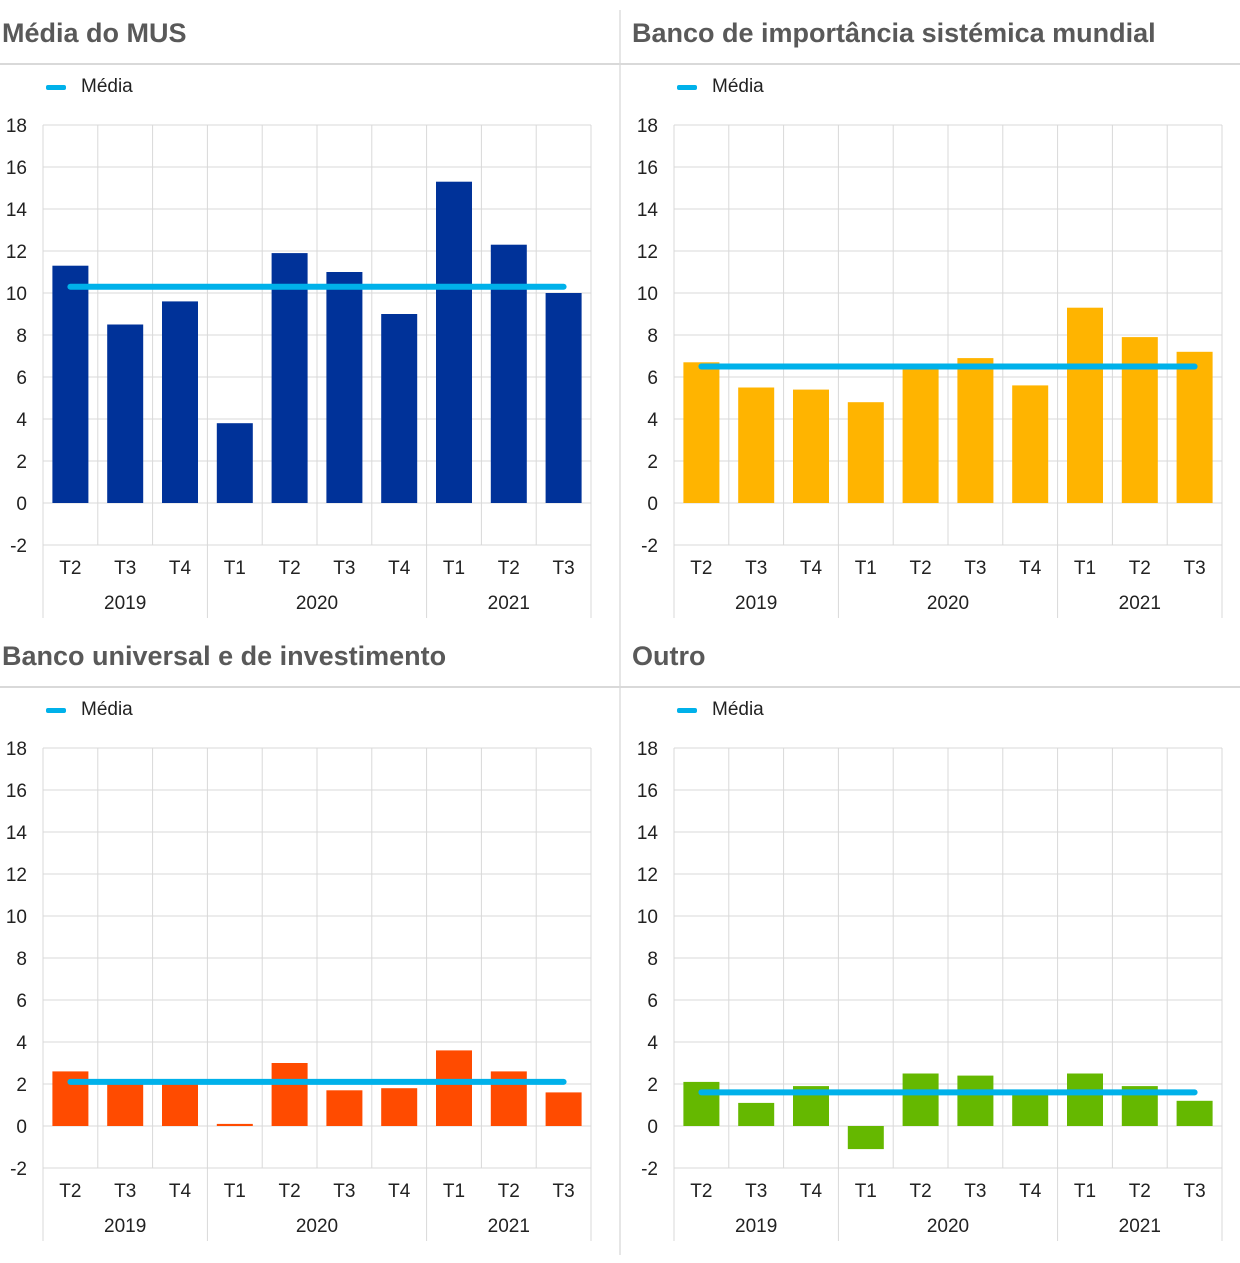 This screenshot has height=1263, width=1240. Describe the element at coordinates (894, 33) in the screenshot. I see `chart-title: Banco de importância sistémica mundial` at that location.